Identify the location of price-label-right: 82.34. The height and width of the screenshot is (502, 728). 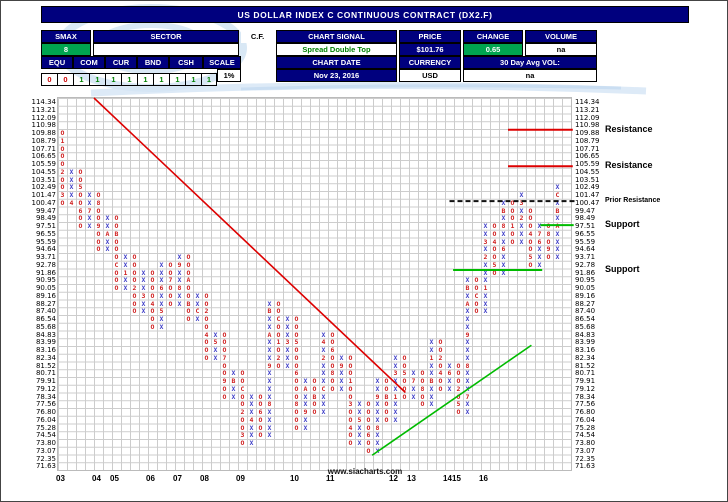
(585, 357).